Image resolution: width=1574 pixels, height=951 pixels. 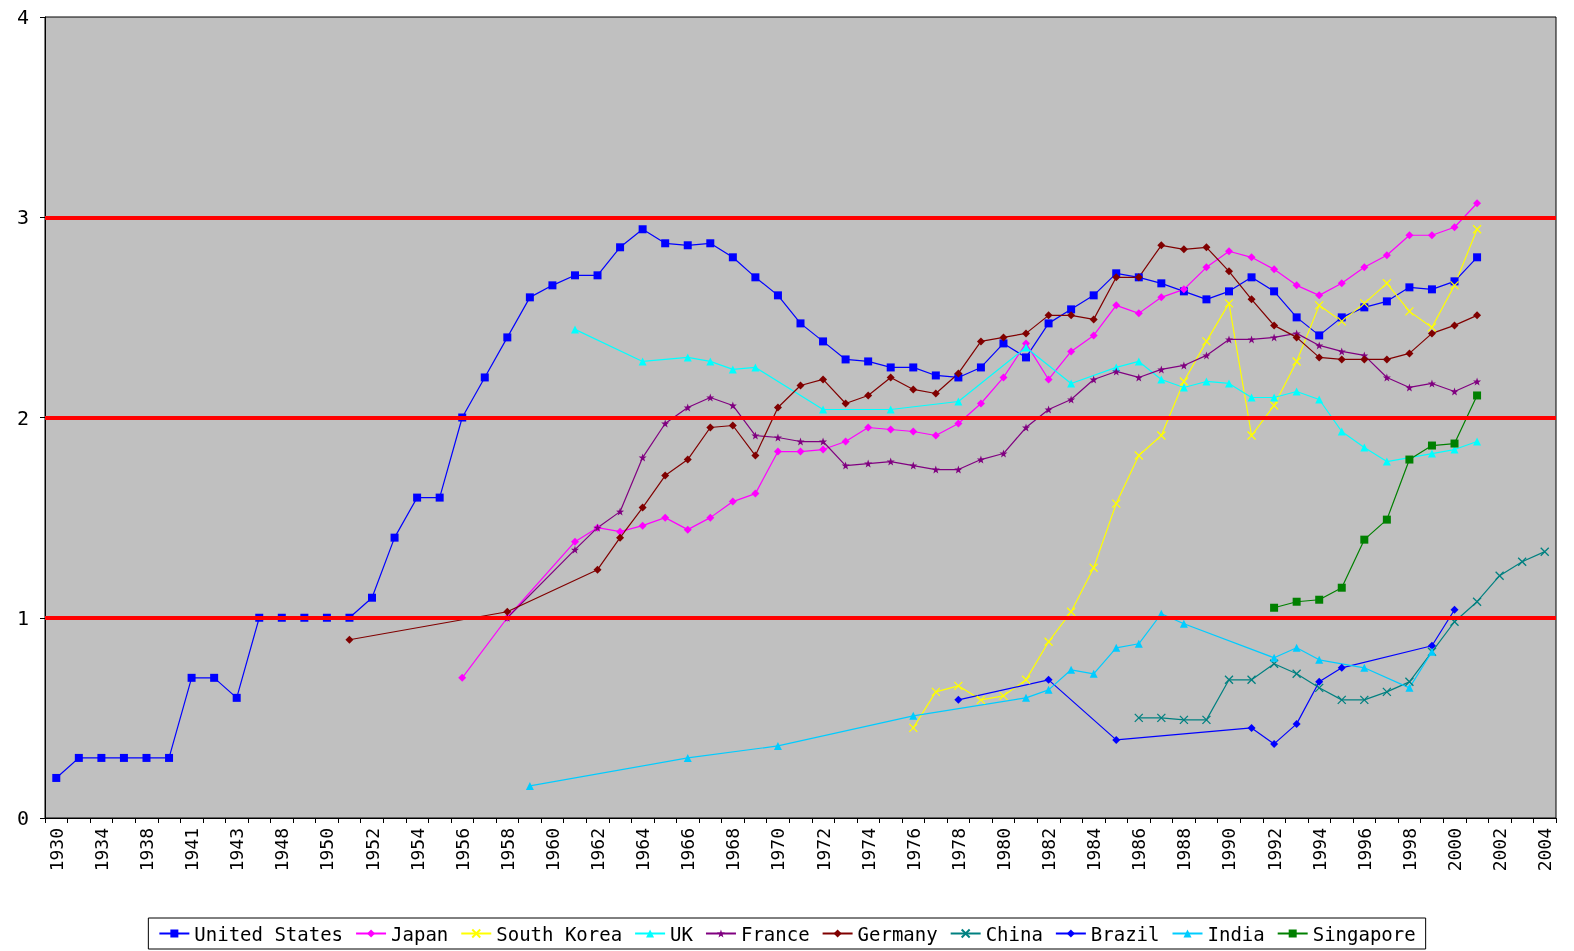 What do you see at coordinates (101, 850) in the screenshot?
I see `x-tick-label: 1934` at bounding box center [101, 850].